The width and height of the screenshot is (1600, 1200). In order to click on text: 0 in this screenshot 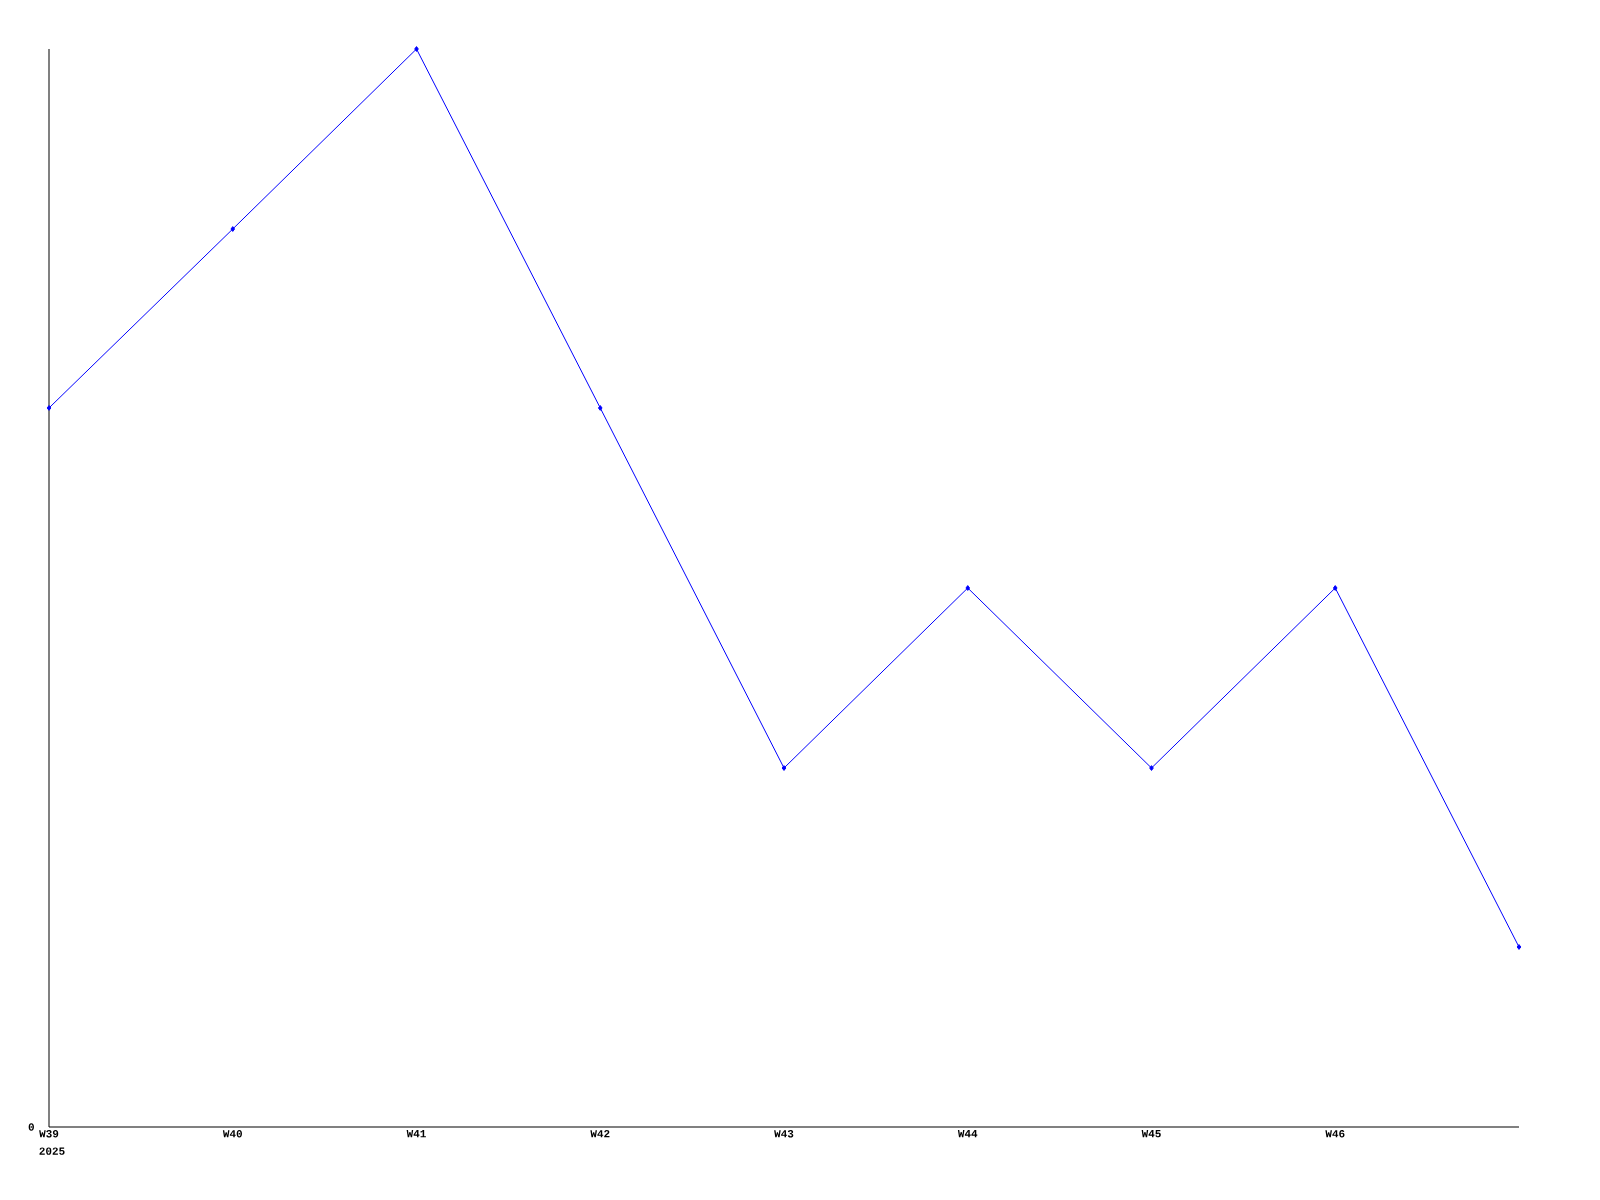, I will do `click(31, 1127)`.